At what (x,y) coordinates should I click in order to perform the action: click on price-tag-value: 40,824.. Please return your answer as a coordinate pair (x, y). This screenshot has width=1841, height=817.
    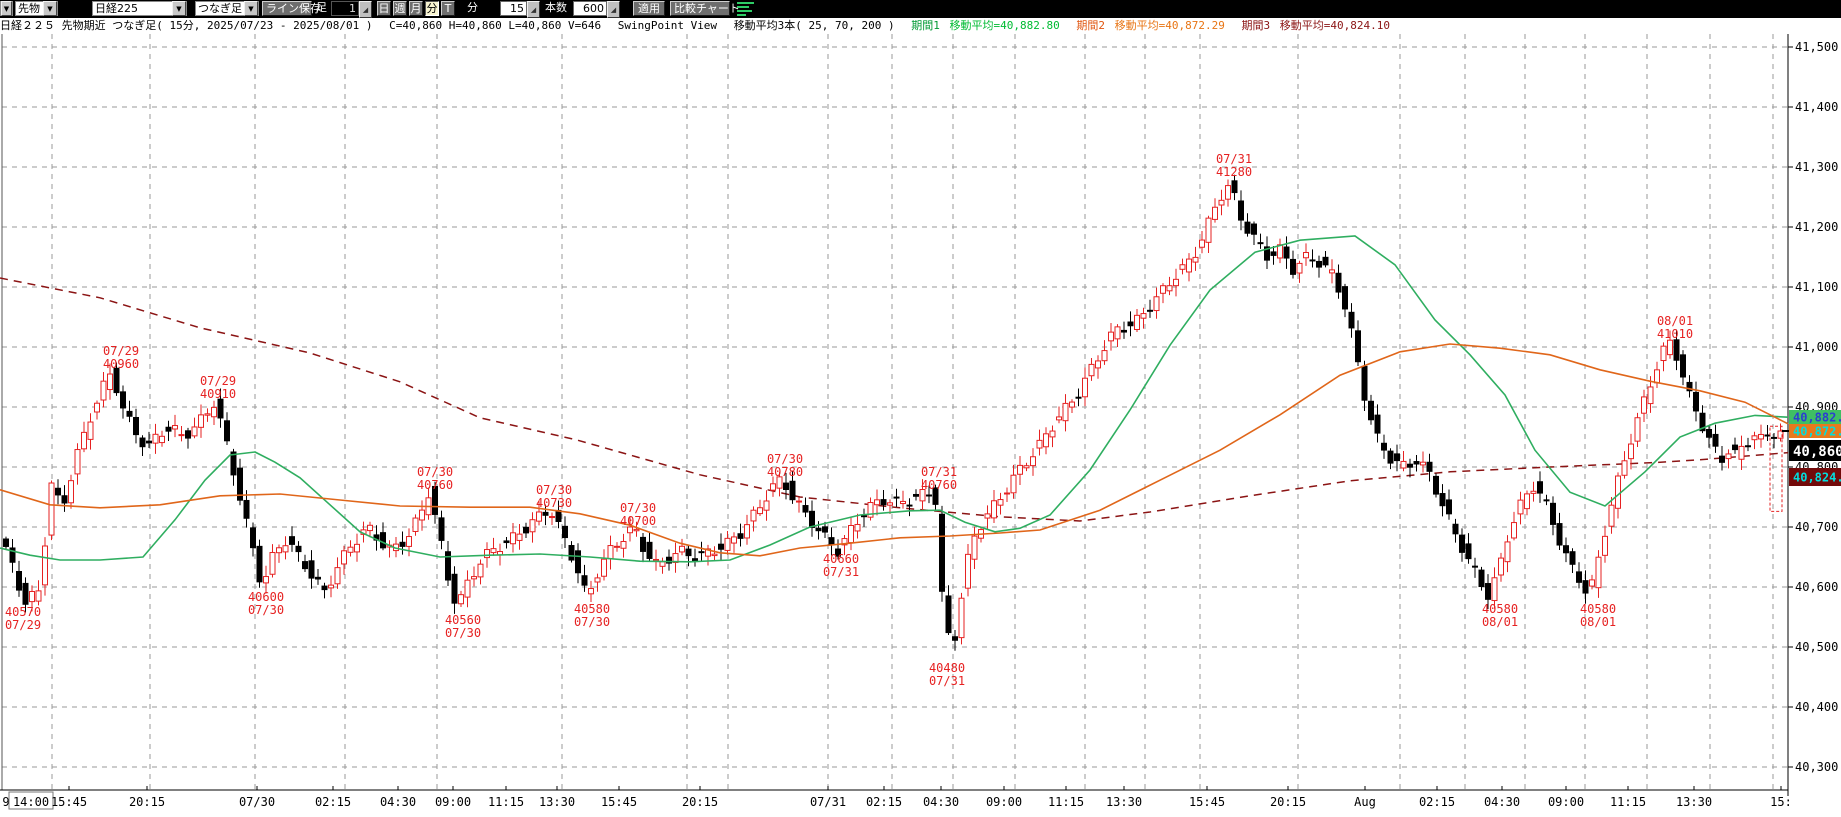
    Looking at the image, I should click on (1817, 478).